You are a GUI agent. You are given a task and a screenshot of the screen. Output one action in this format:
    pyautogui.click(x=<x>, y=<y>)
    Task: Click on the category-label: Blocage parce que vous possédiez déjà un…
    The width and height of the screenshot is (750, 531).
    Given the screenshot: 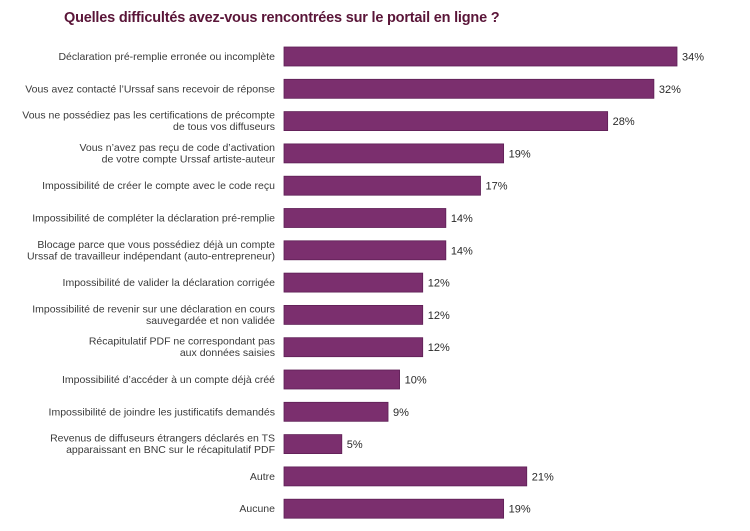 What is the action you would take?
    pyautogui.click(x=151, y=250)
    